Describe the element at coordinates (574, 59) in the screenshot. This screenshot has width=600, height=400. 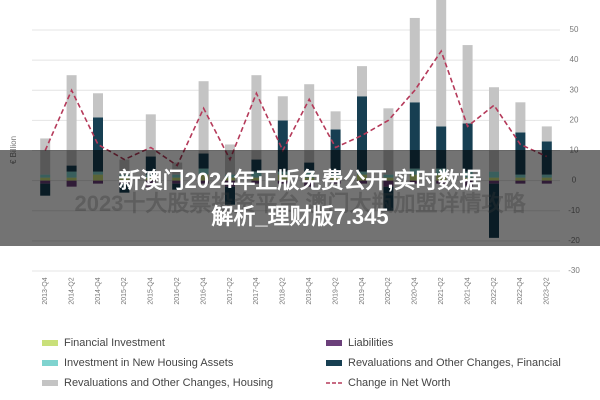
I see `y-tick-label: 40` at that location.